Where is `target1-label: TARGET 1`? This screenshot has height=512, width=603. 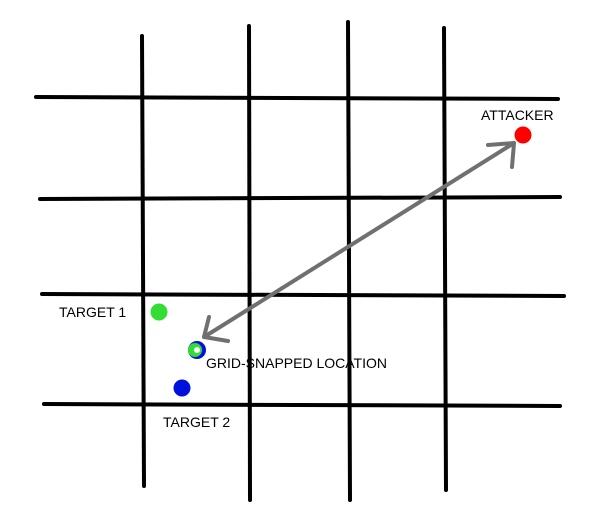 target1-label: TARGET 1 is located at coordinates (92, 312).